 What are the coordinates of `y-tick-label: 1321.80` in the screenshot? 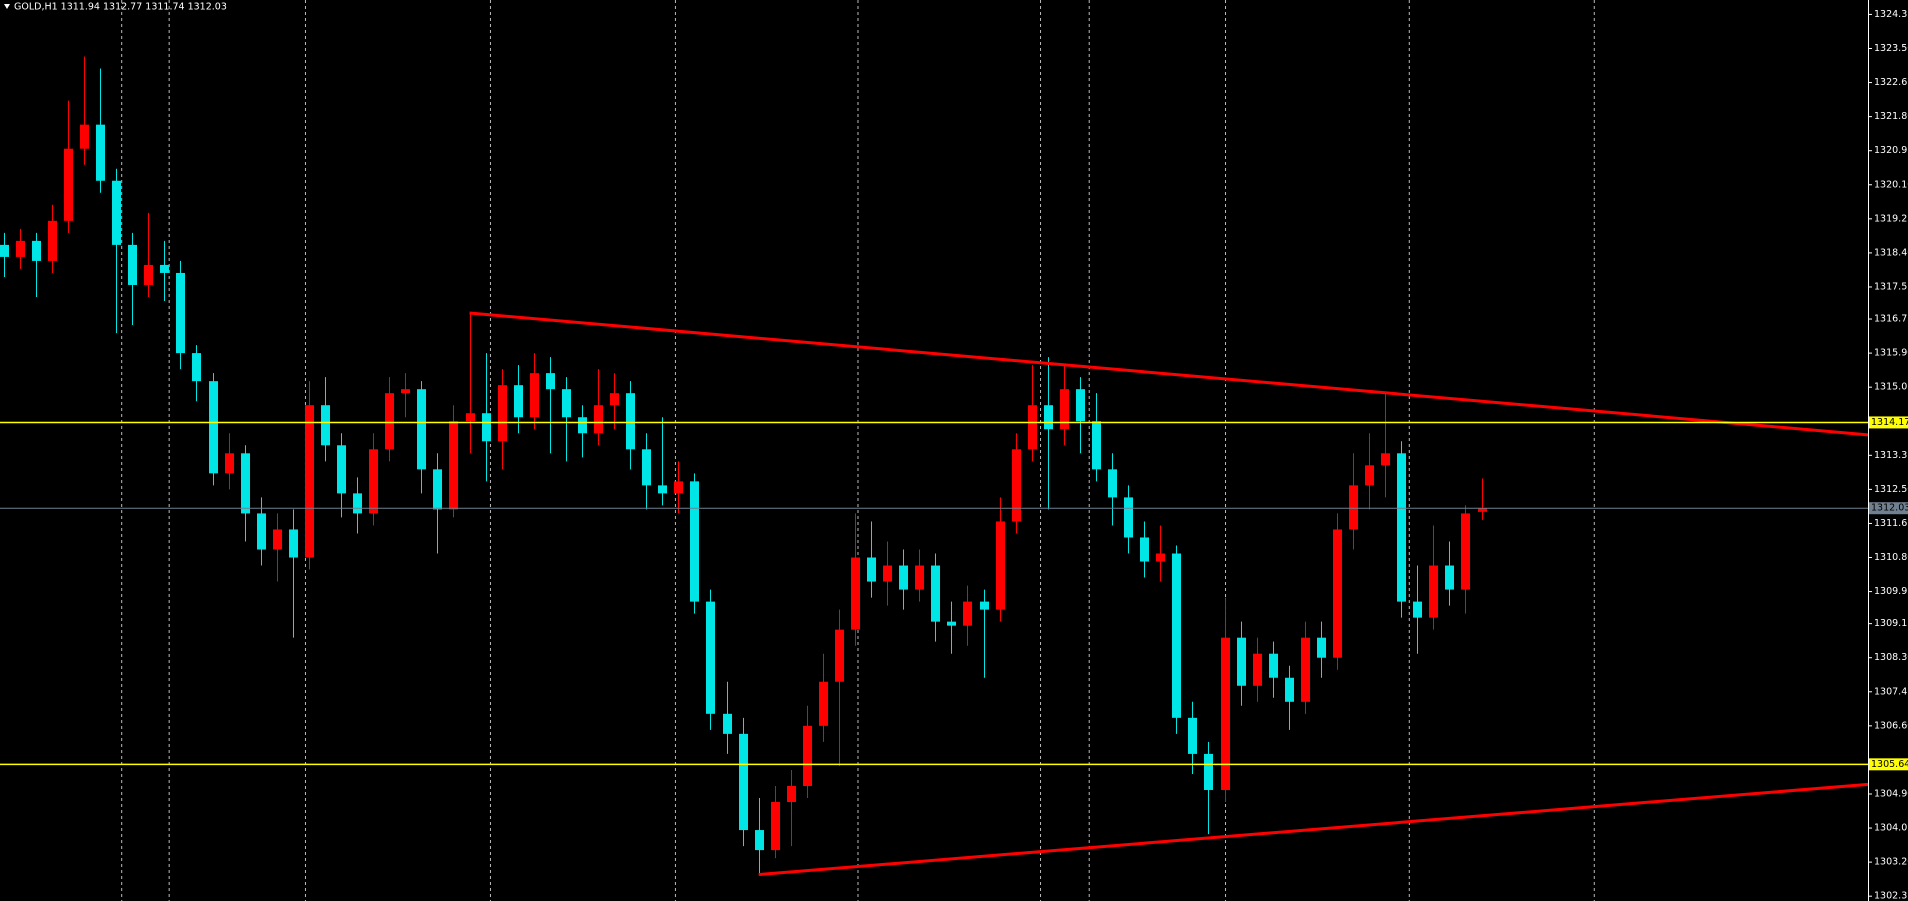 It's located at (1891, 116).